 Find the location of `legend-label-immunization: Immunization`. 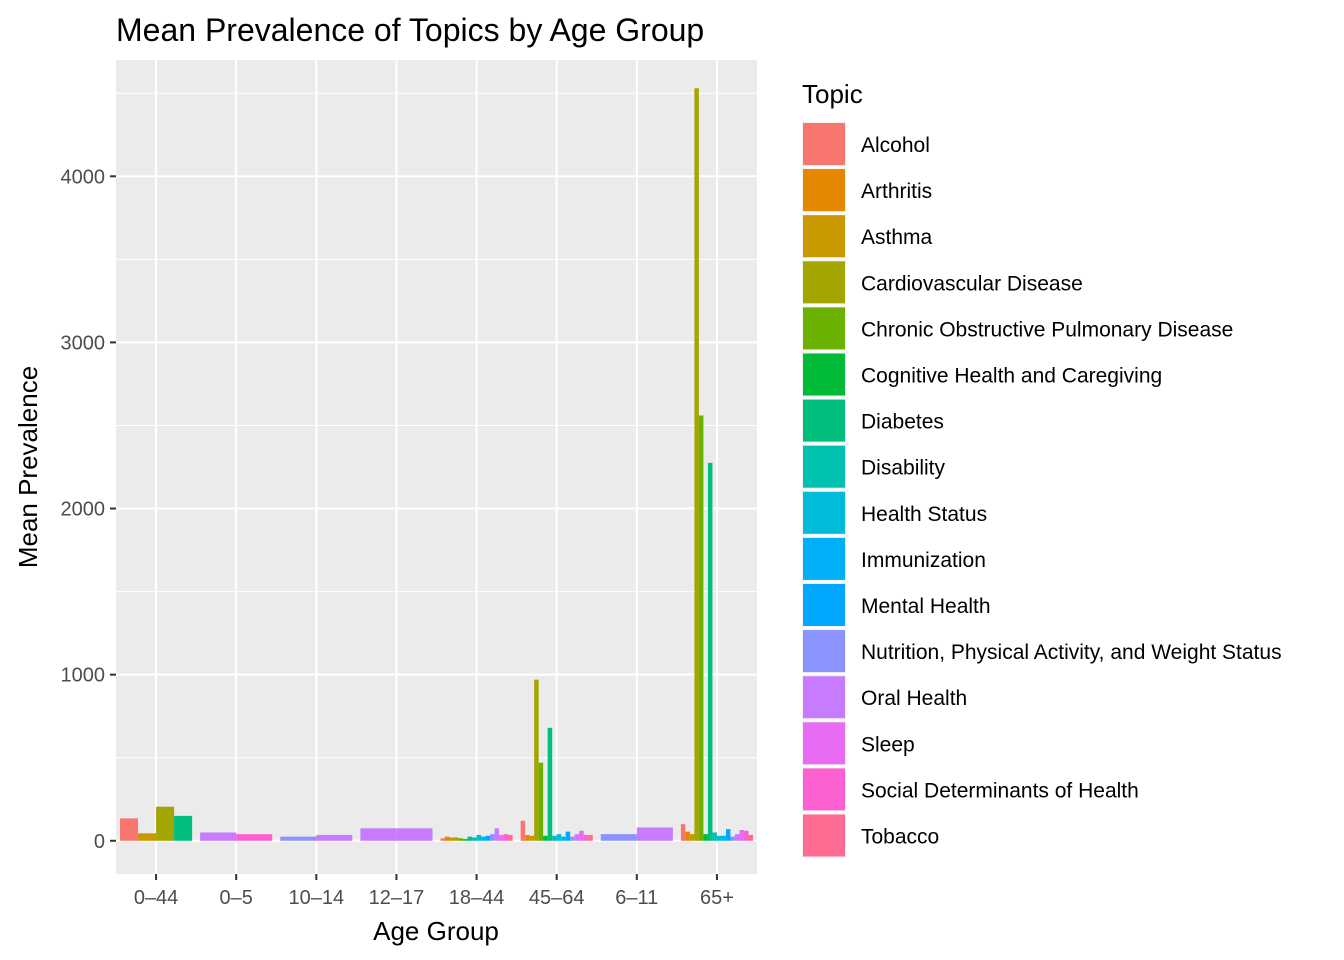

legend-label-immunization: Immunization is located at coordinates (923, 560).